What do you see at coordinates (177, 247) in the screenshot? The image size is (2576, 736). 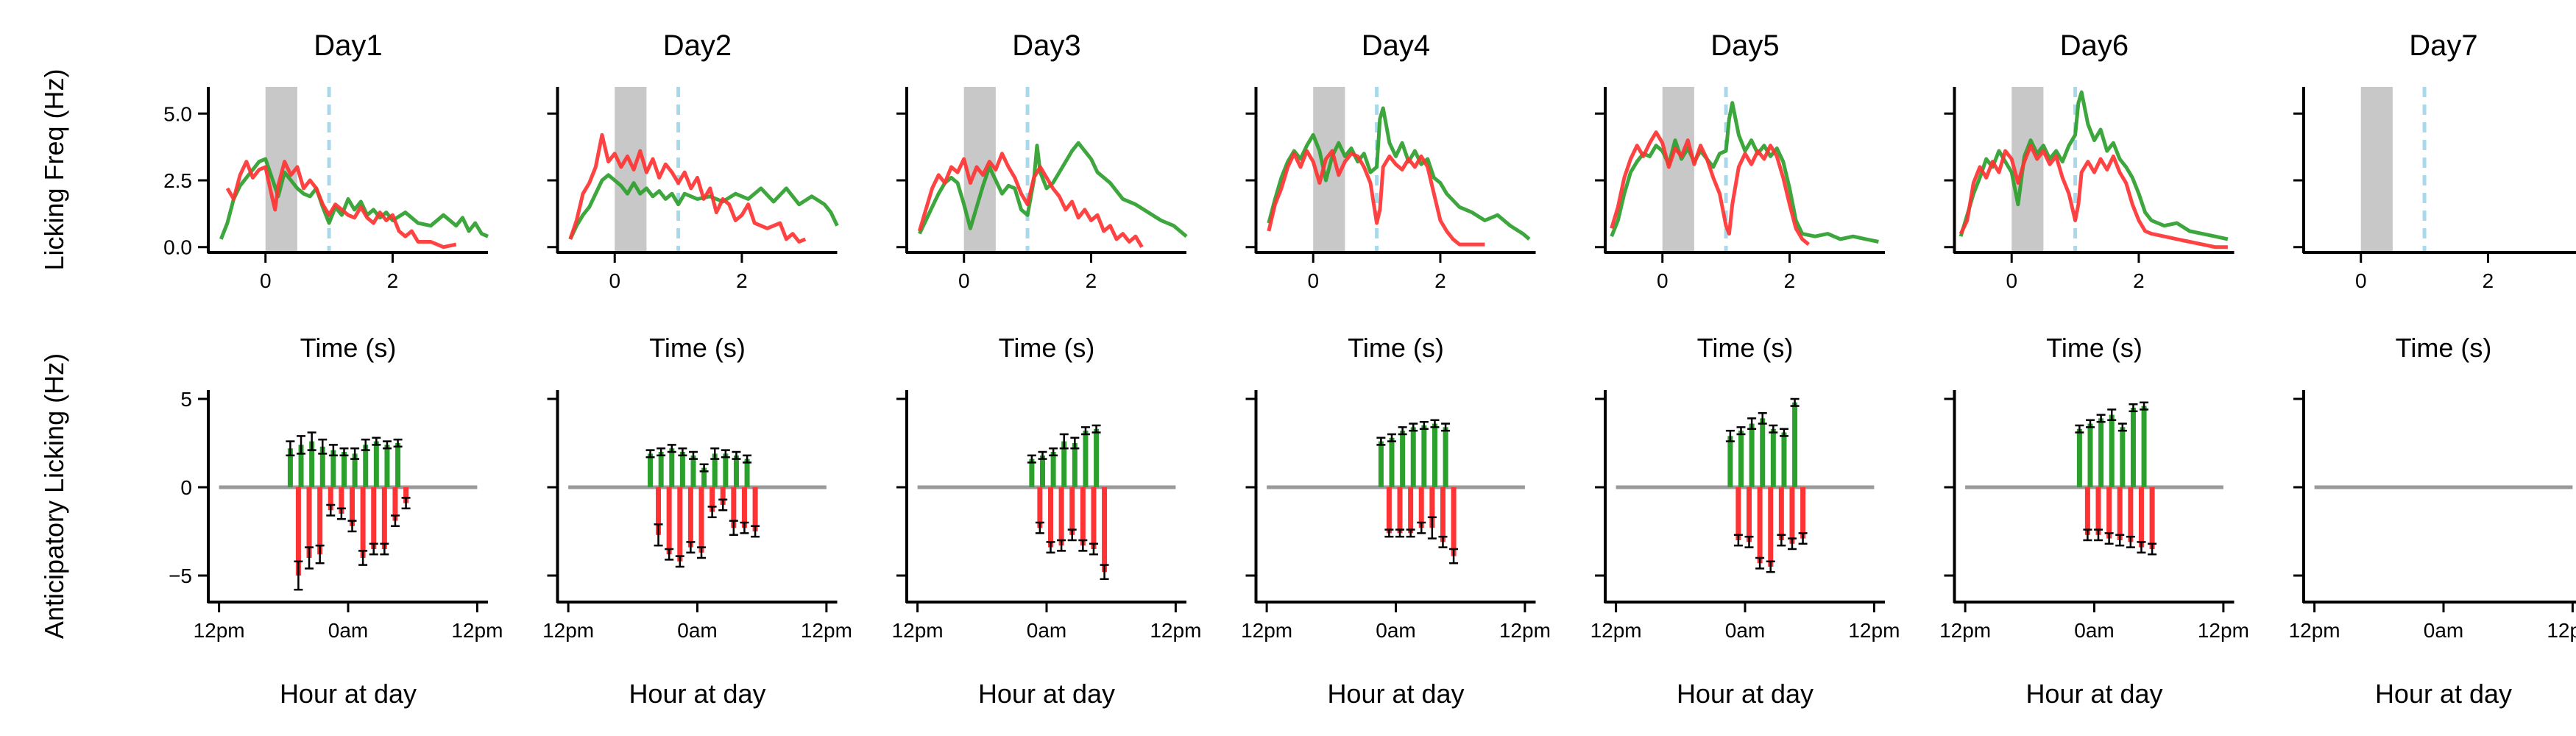 I see `y-tick-label: 0.0` at bounding box center [177, 247].